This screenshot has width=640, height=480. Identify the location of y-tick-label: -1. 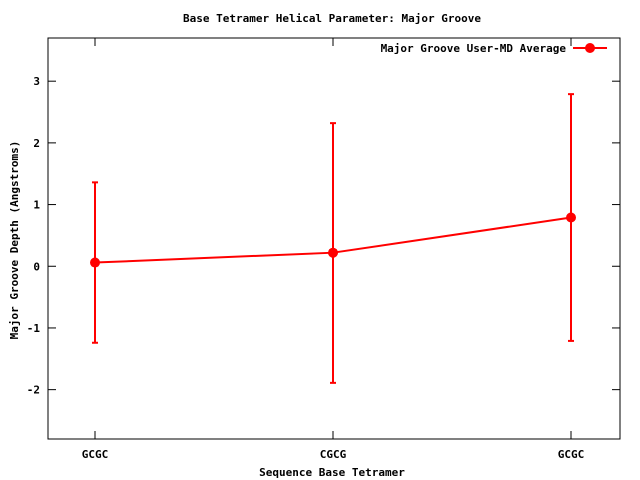
(34, 328).